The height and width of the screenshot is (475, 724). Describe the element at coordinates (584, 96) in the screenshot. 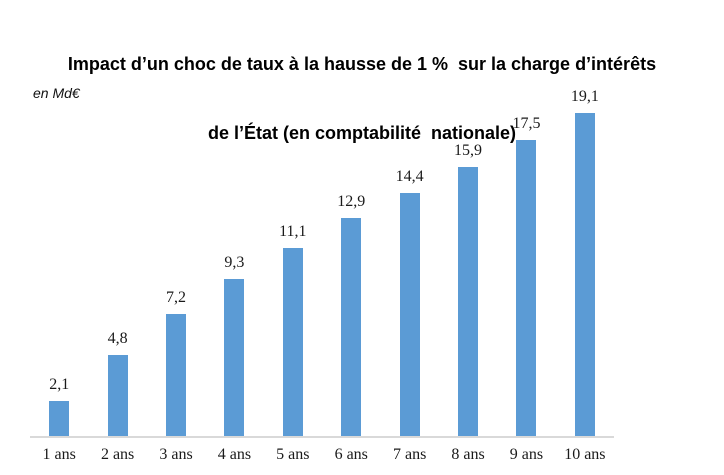

I see `bar-value-label: 19,1` at that location.